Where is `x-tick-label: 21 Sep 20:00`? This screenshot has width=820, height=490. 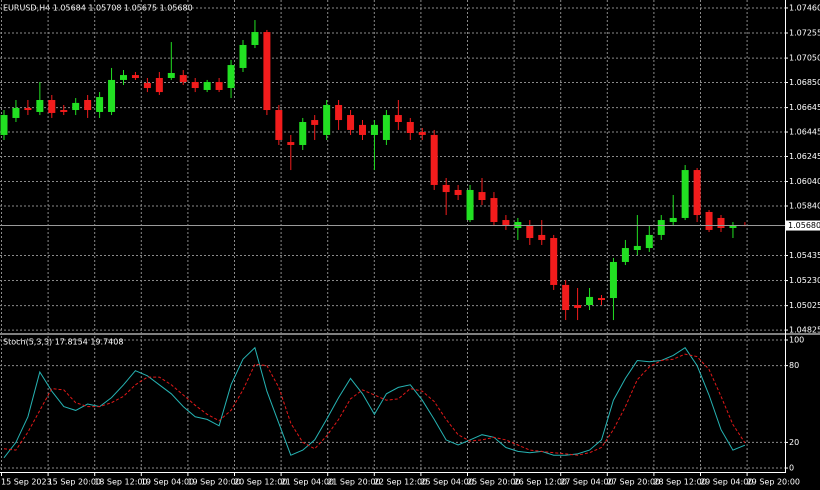
x-tick-label: 21 Sep 20:00 is located at coordinates (353, 482).